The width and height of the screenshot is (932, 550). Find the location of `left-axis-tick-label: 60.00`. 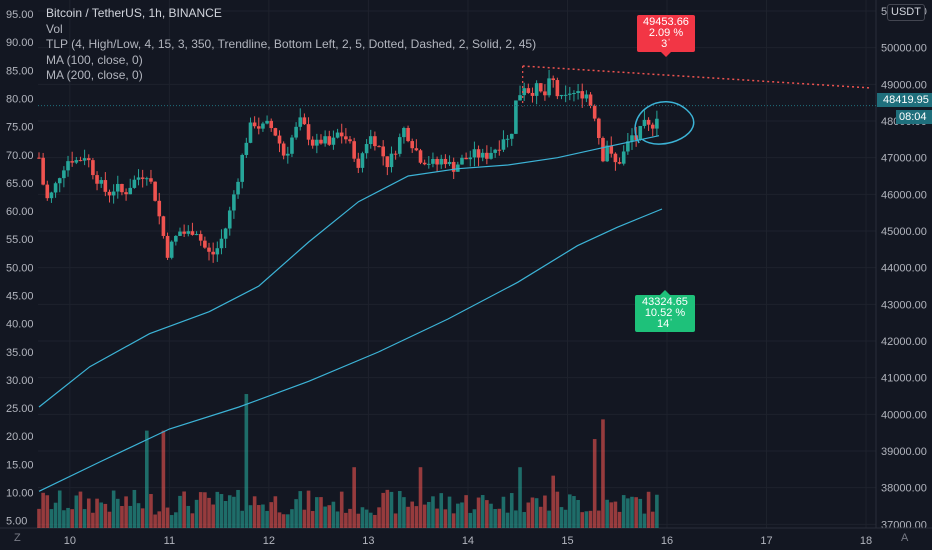

left-axis-tick-label: 60.00 is located at coordinates (20, 212).